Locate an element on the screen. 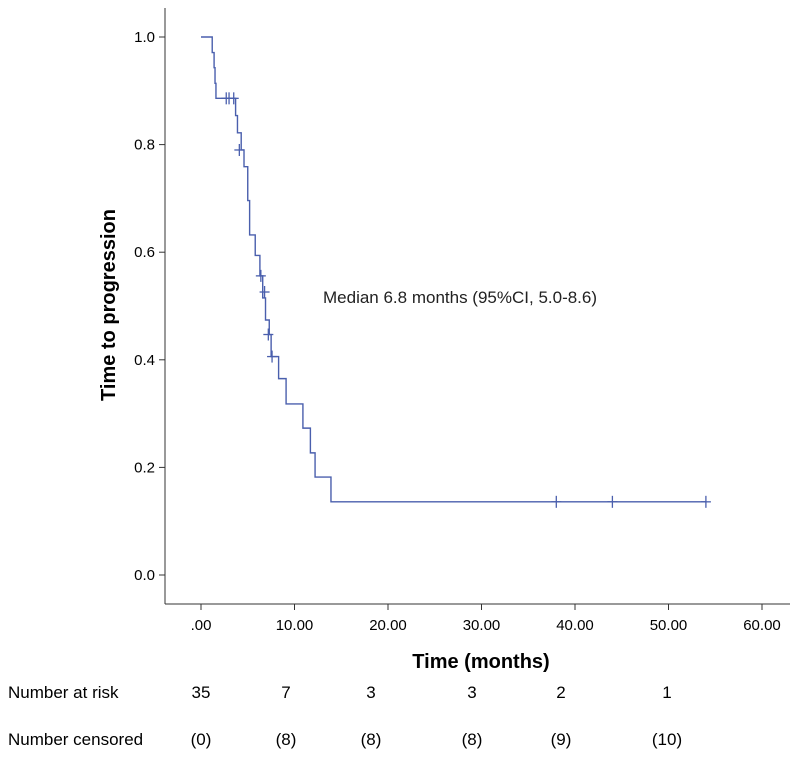 This screenshot has width=800, height=759. x-tick-label: 30.00 is located at coordinates (482, 625).